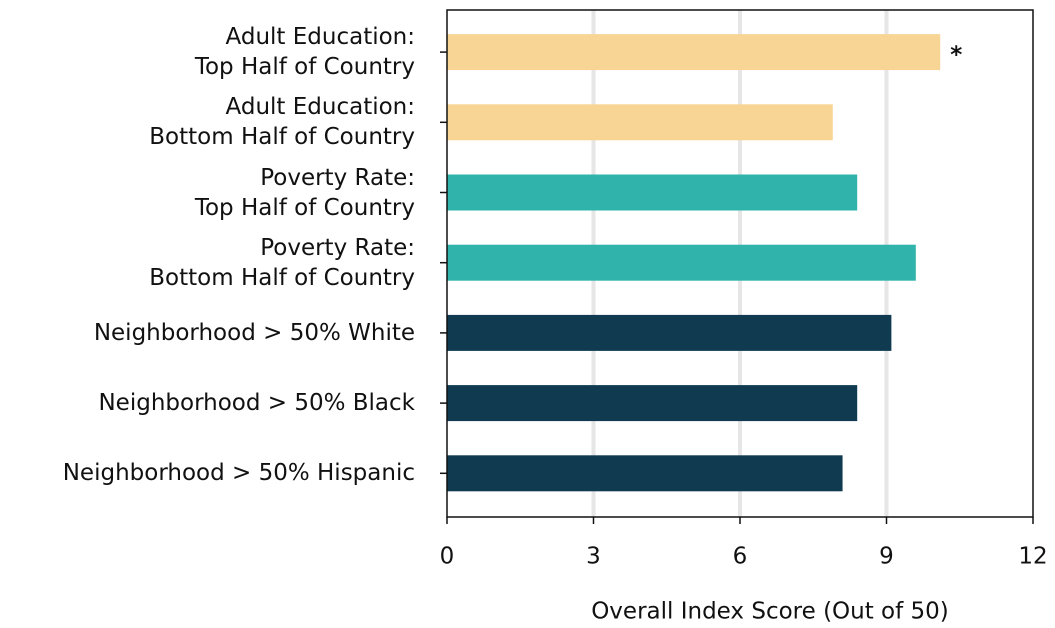 The image size is (1055, 628). I want to click on y-tick-label: Neighborhood > 50% White, so click(254, 332).